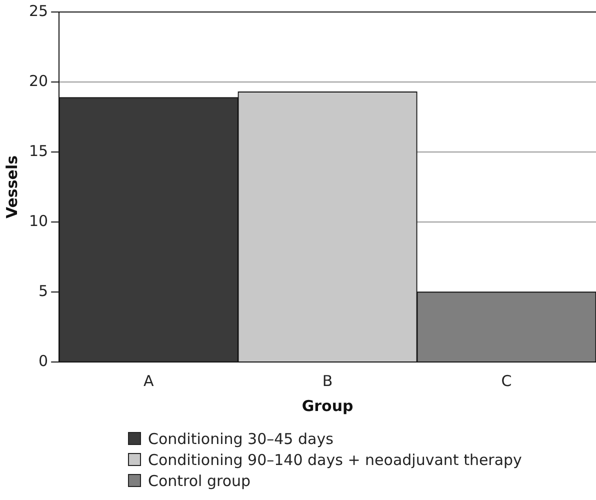 This screenshot has height=500, width=596. I want to click on y-axis-title: Vessels, so click(11, 187).